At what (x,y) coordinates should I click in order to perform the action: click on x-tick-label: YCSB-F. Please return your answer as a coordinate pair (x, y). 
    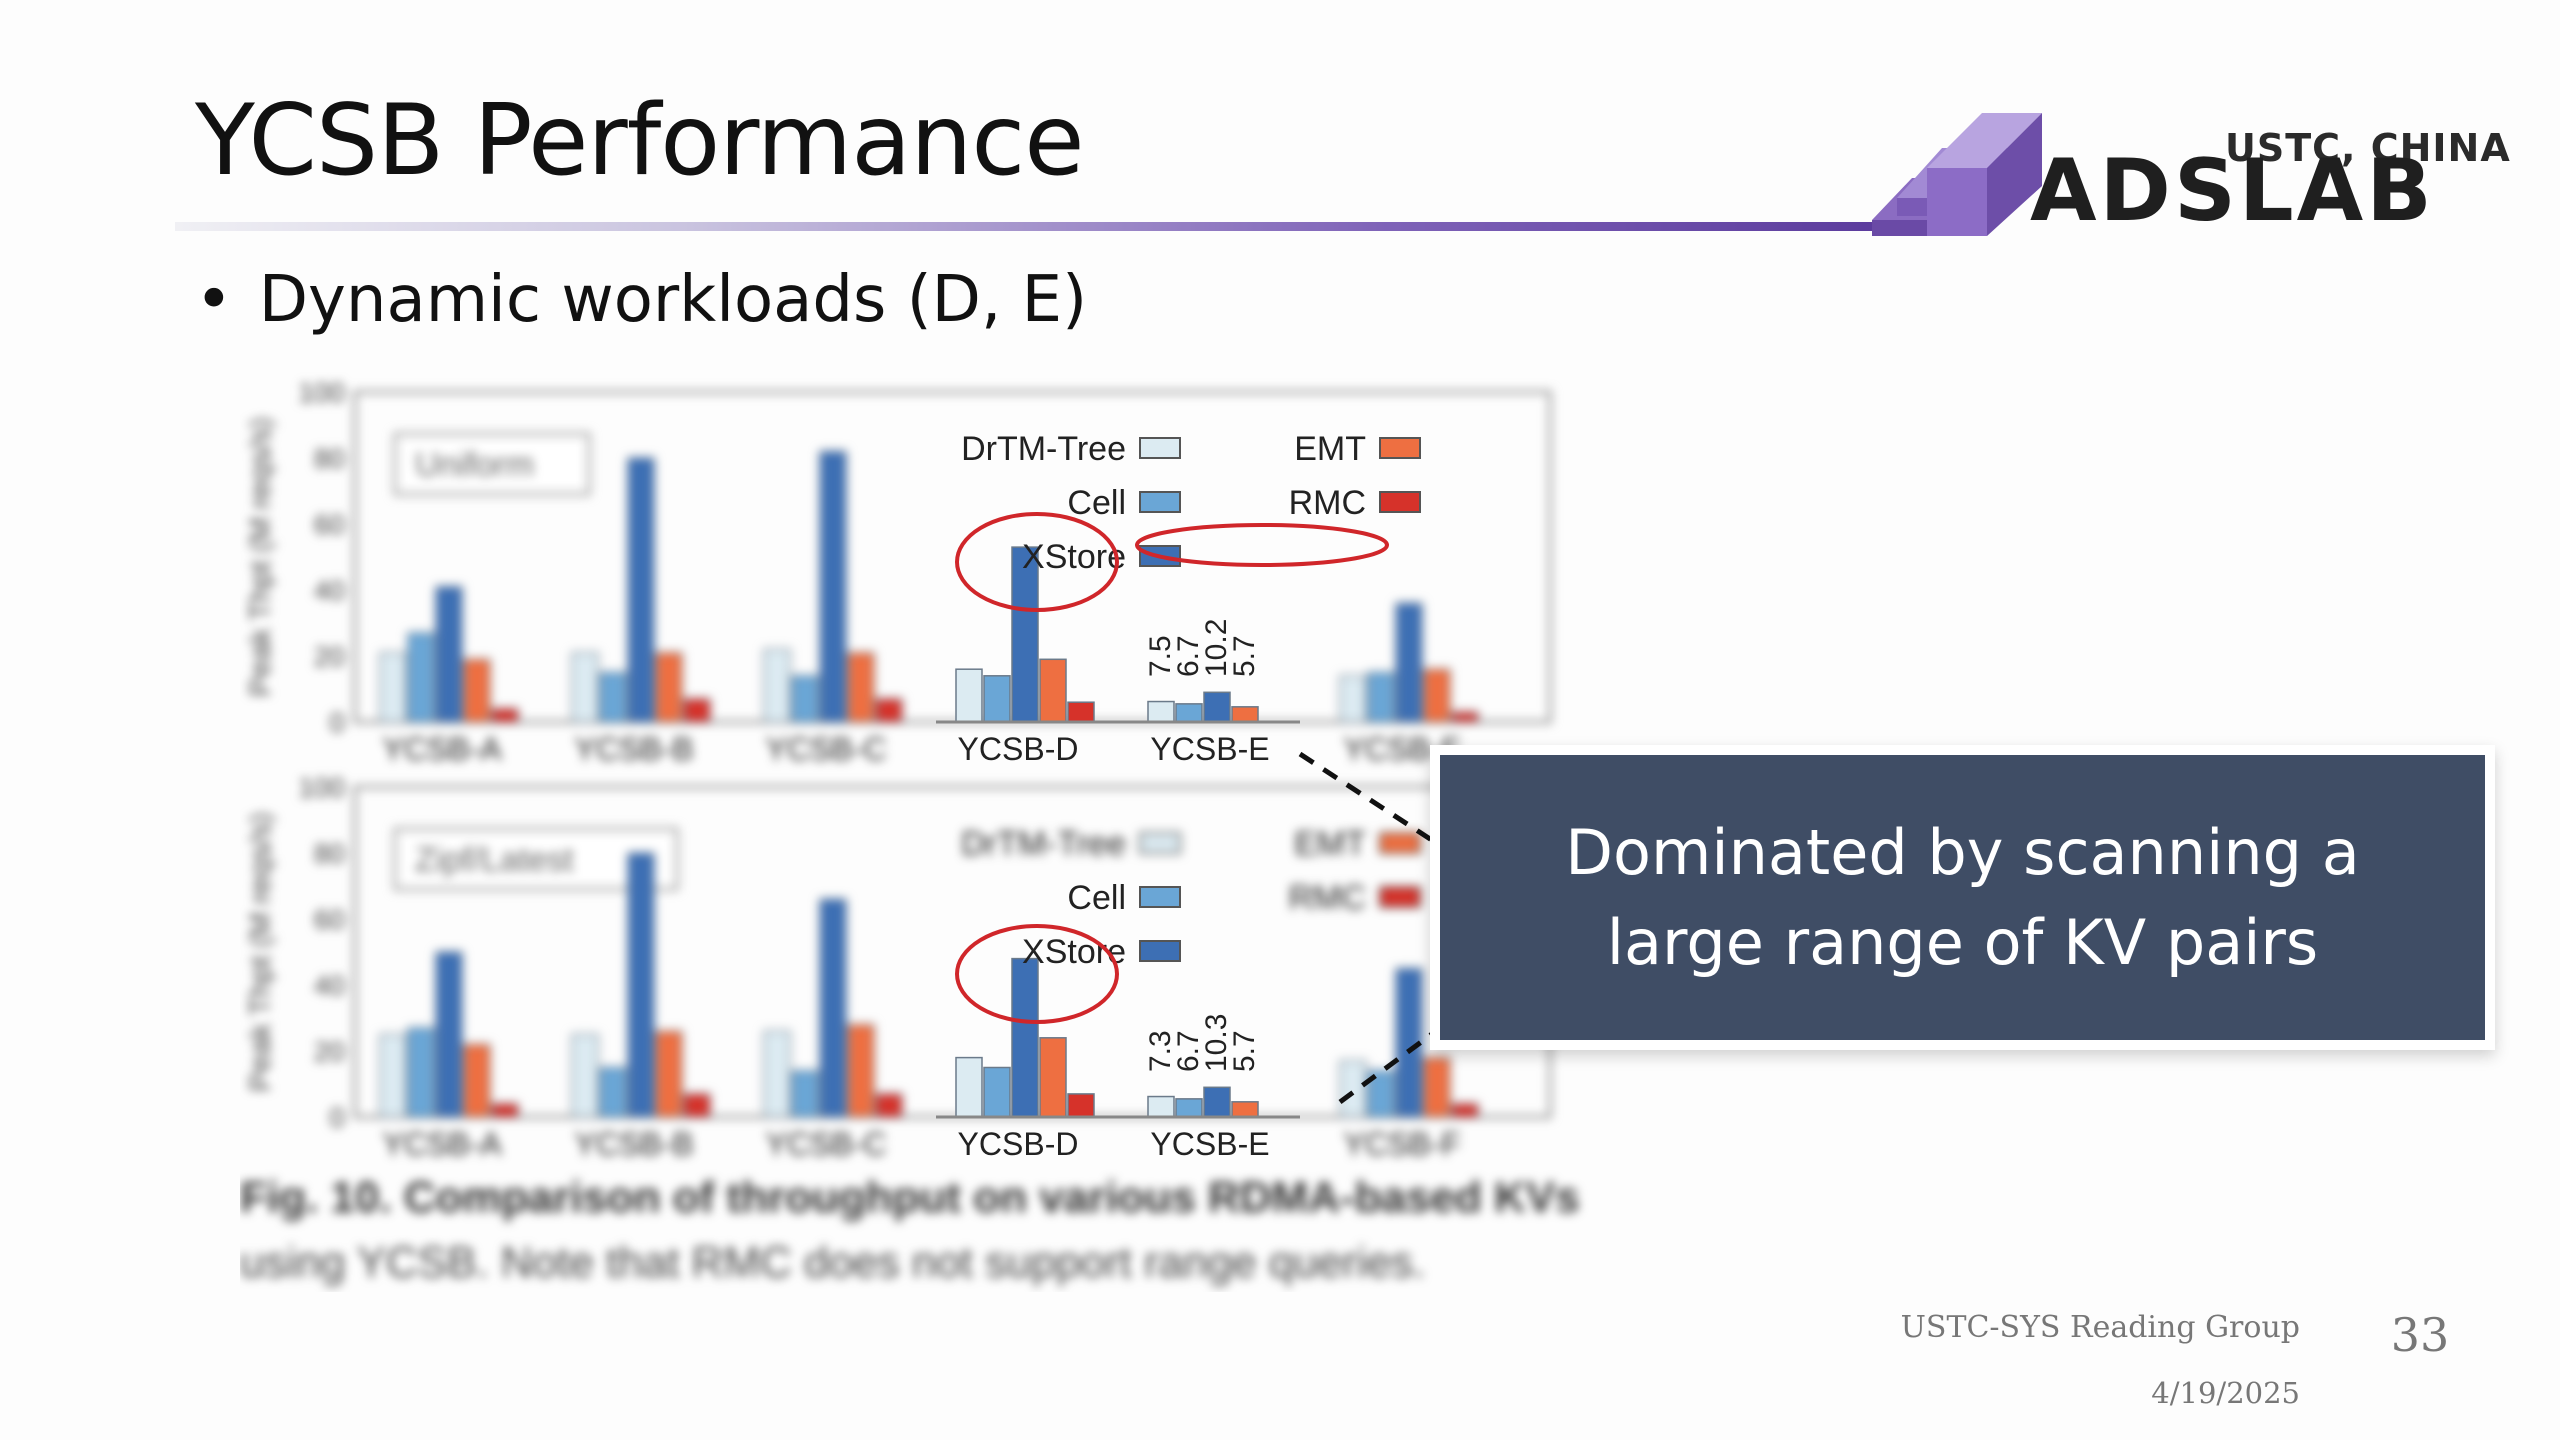
    Looking at the image, I should click on (1401, 1144).